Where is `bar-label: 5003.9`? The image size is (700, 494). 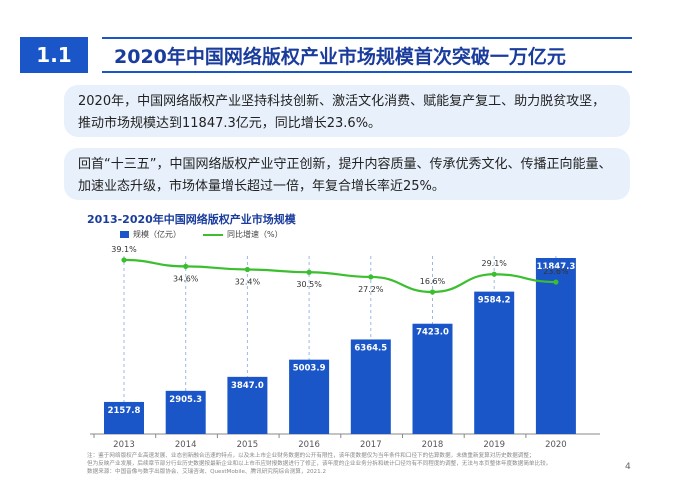
bar-label: 5003.9 is located at coordinates (309, 369).